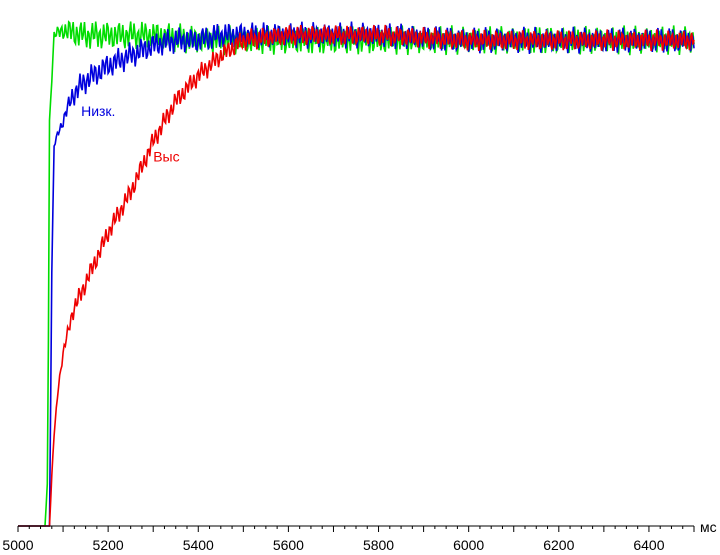 The height and width of the screenshot is (555, 720). Describe the element at coordinates (38, 1) in the screenshot. I see `series-label-1: Выкл.` at that location.